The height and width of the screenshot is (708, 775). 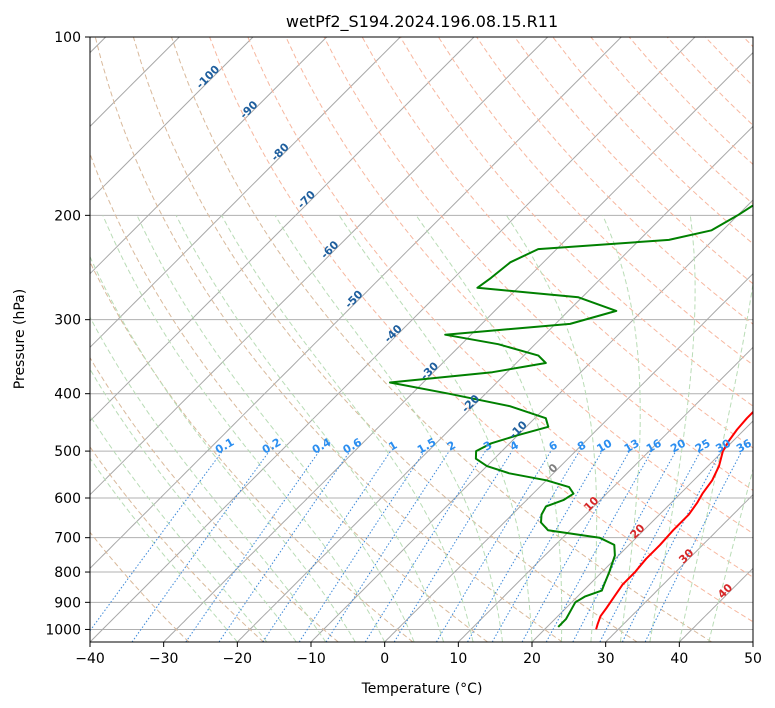 What do you see at coordinates (67, 603) in the screenshot?
I see `y-tick-label: 900` at bounding box center [67, 603].